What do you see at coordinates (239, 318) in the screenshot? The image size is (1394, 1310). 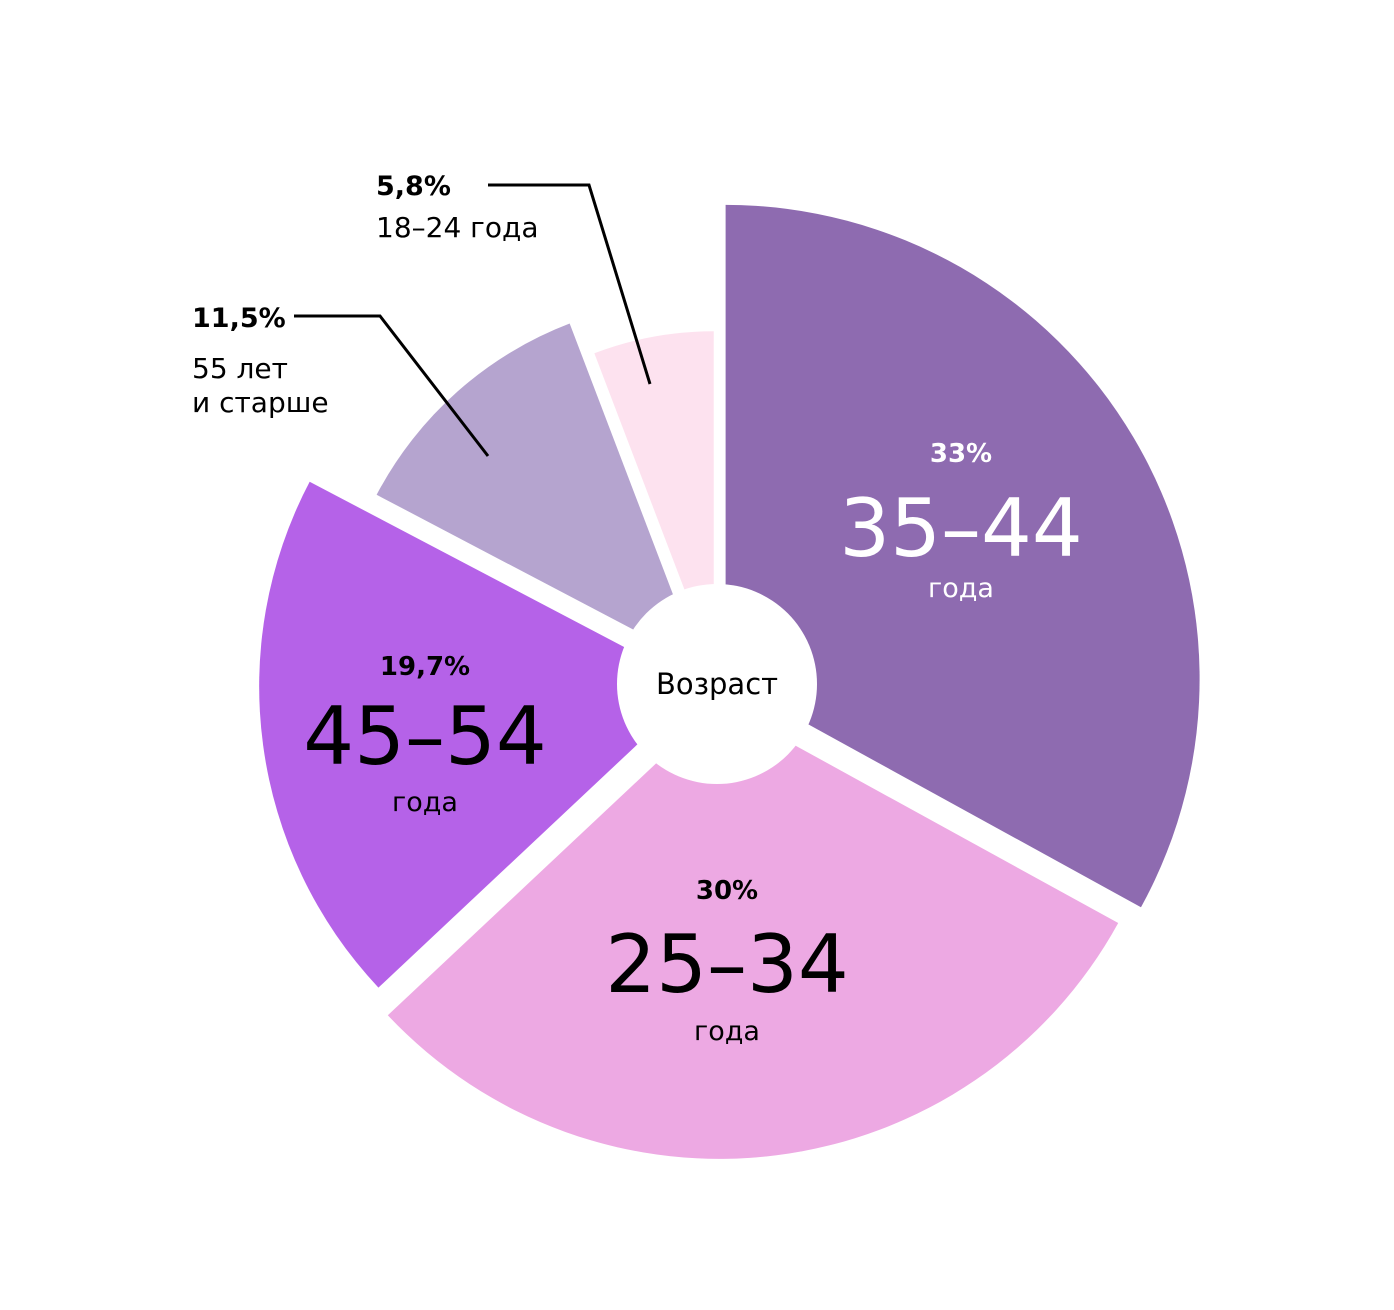 I see `slice-pct-55-plus: 11,5%` at bounding box center [239, 318].